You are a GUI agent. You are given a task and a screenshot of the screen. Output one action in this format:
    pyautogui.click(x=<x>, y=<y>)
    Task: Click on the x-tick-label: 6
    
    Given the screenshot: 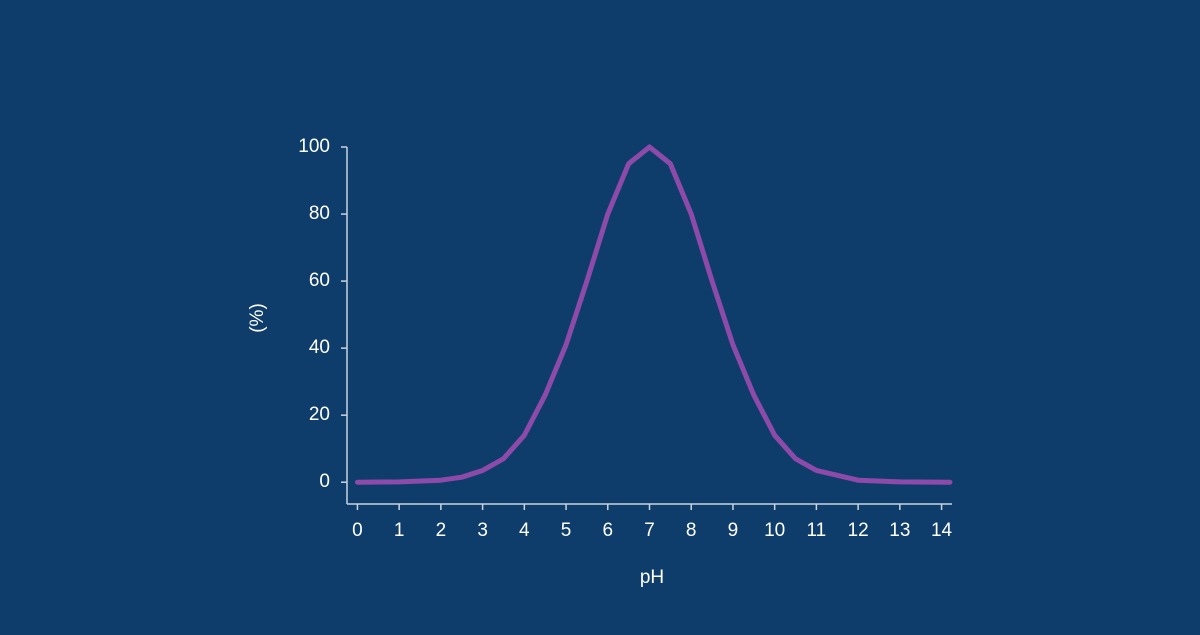 What is the action you would take?
    pyautogui.click(x=607, y=530)
    